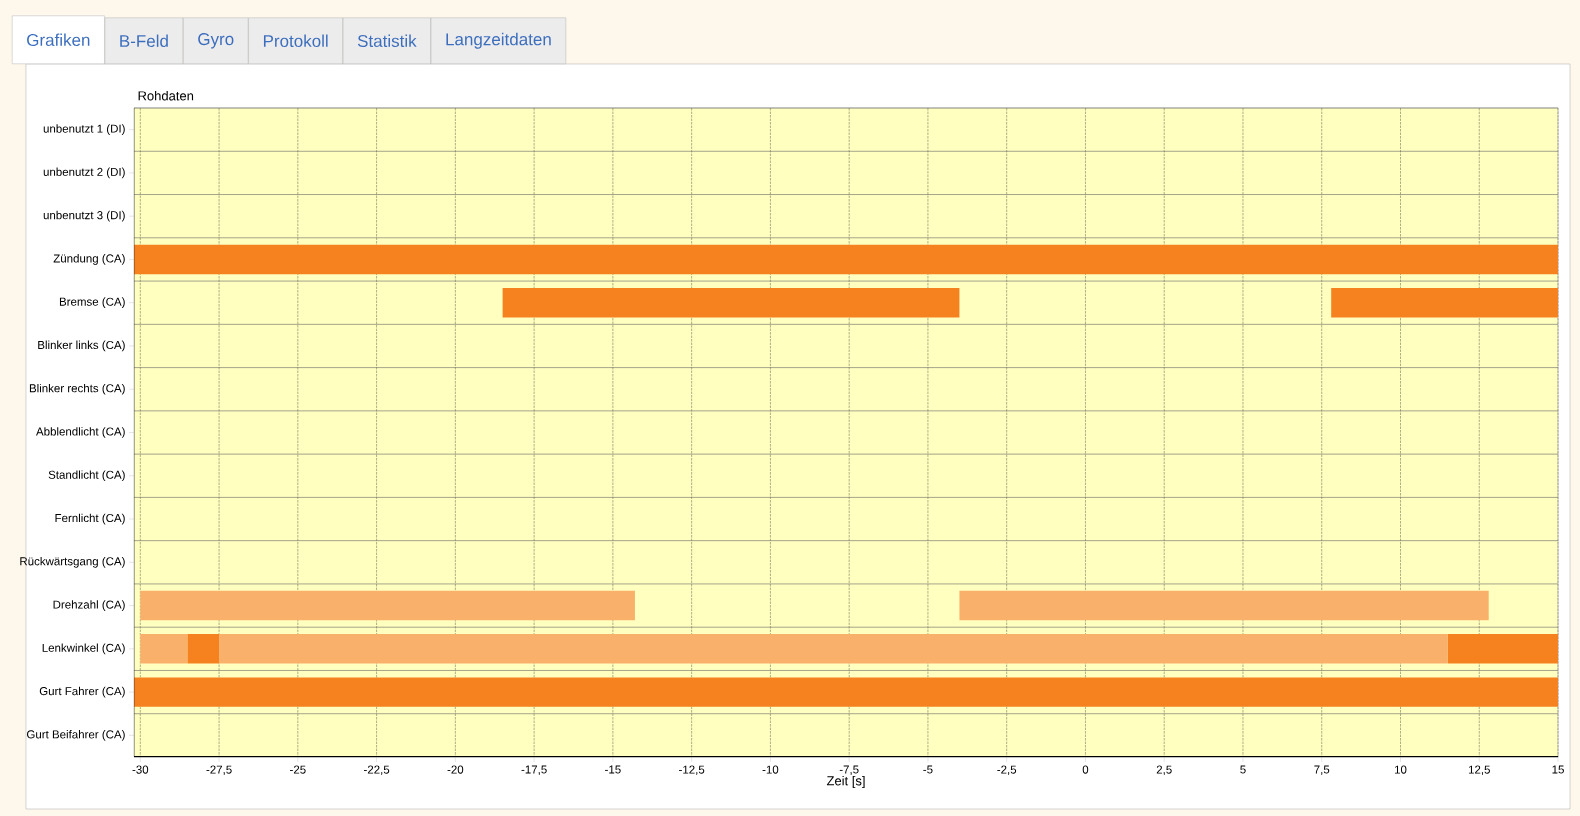 The height and width of the screenshot is (816, 1580). What do you see at coordinates (90, 519) in the screenshot?
I see `y-tick-label: Fernlicht (CA)` at bounding box center [90, 519].